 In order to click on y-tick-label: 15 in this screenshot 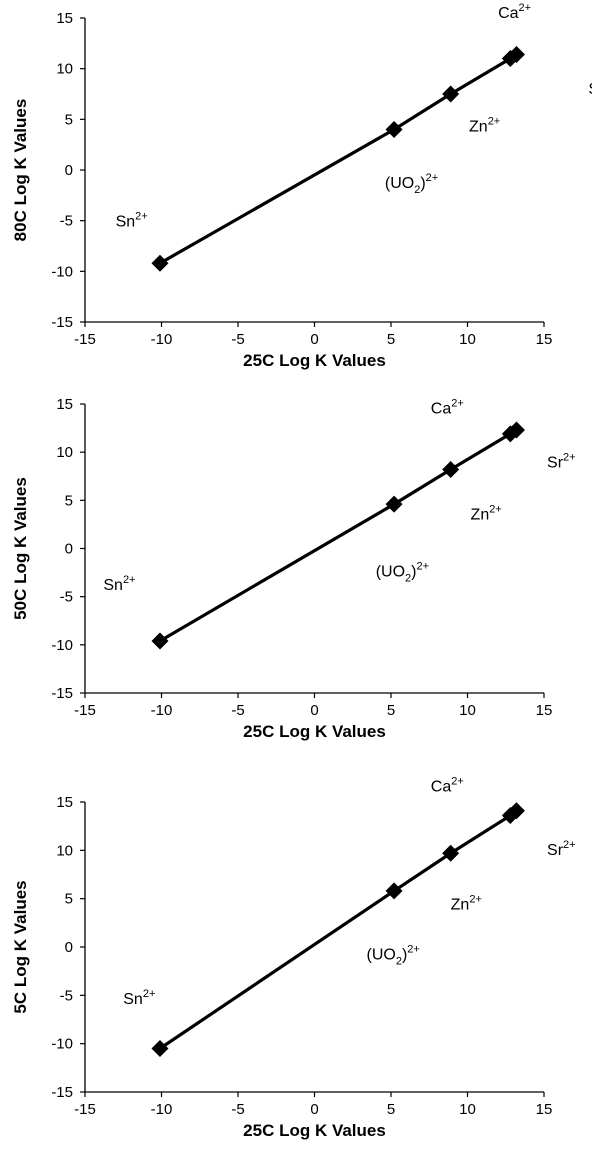, I will do `click(64, 802)`.